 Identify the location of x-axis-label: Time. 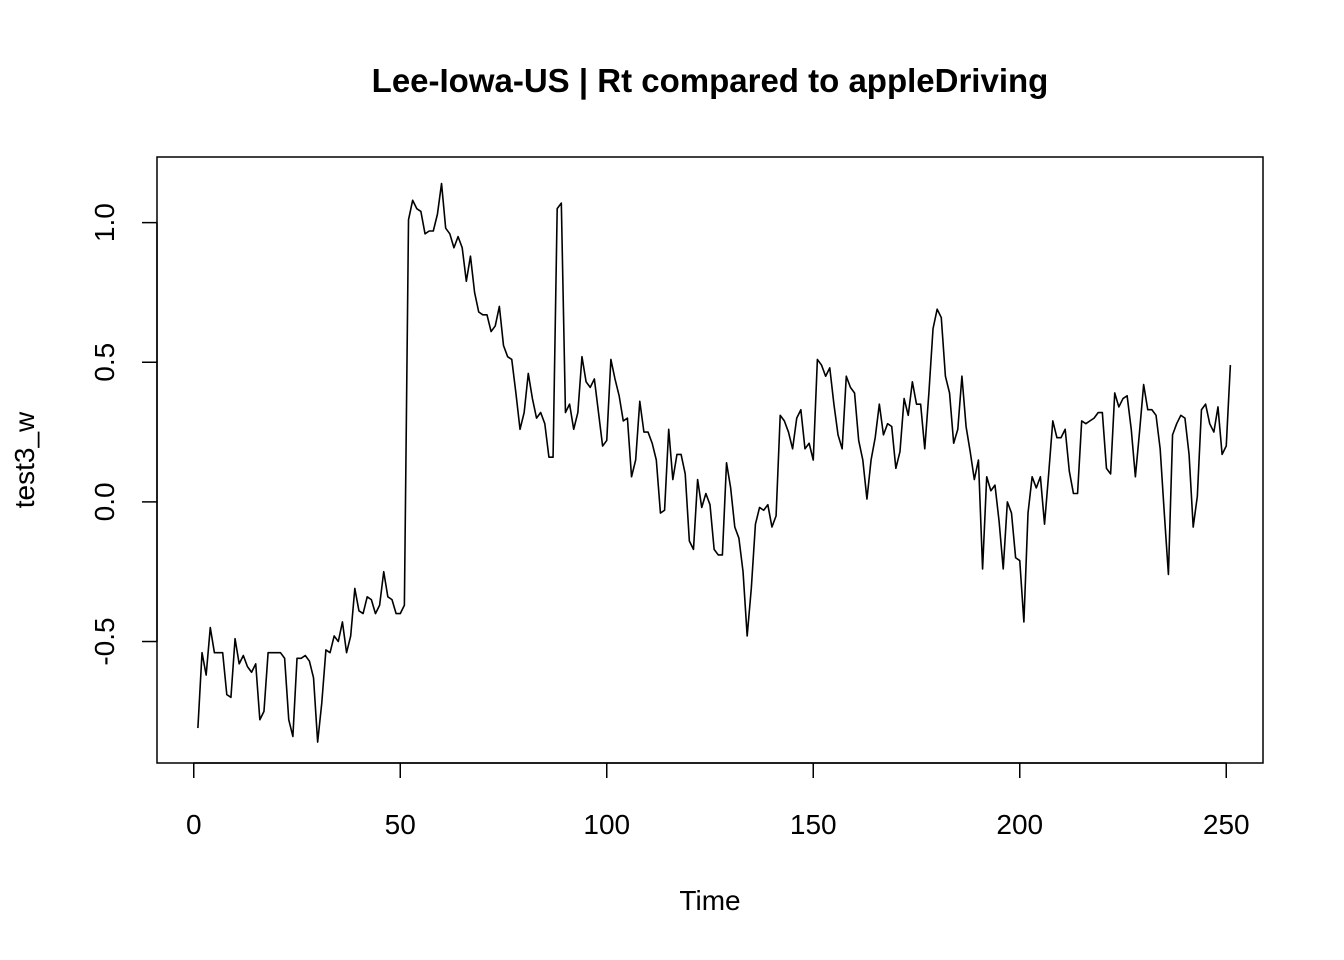
(709, 900).